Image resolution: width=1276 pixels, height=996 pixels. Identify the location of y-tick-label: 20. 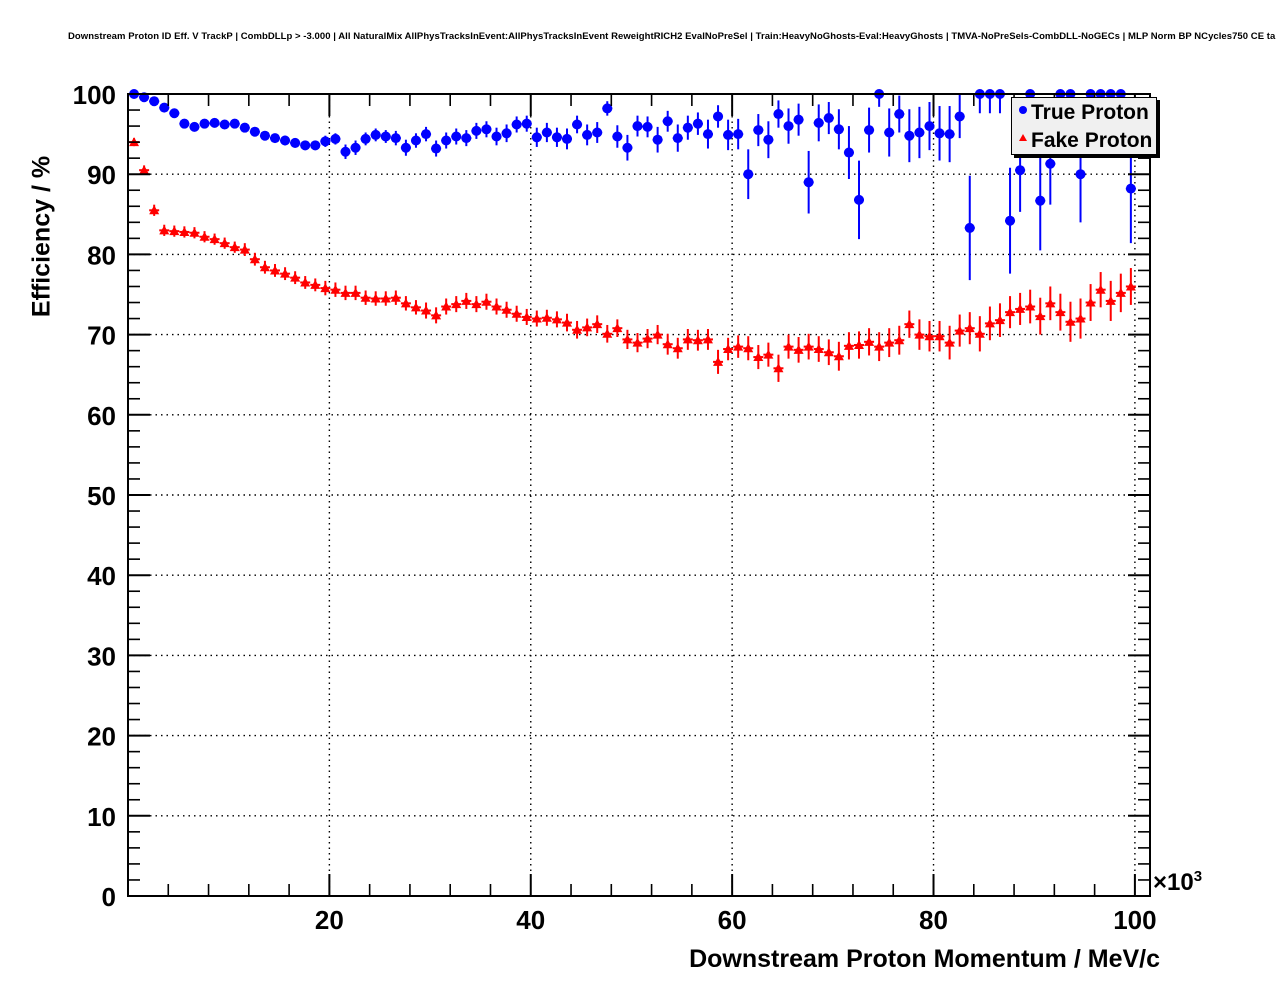
(101, 737).